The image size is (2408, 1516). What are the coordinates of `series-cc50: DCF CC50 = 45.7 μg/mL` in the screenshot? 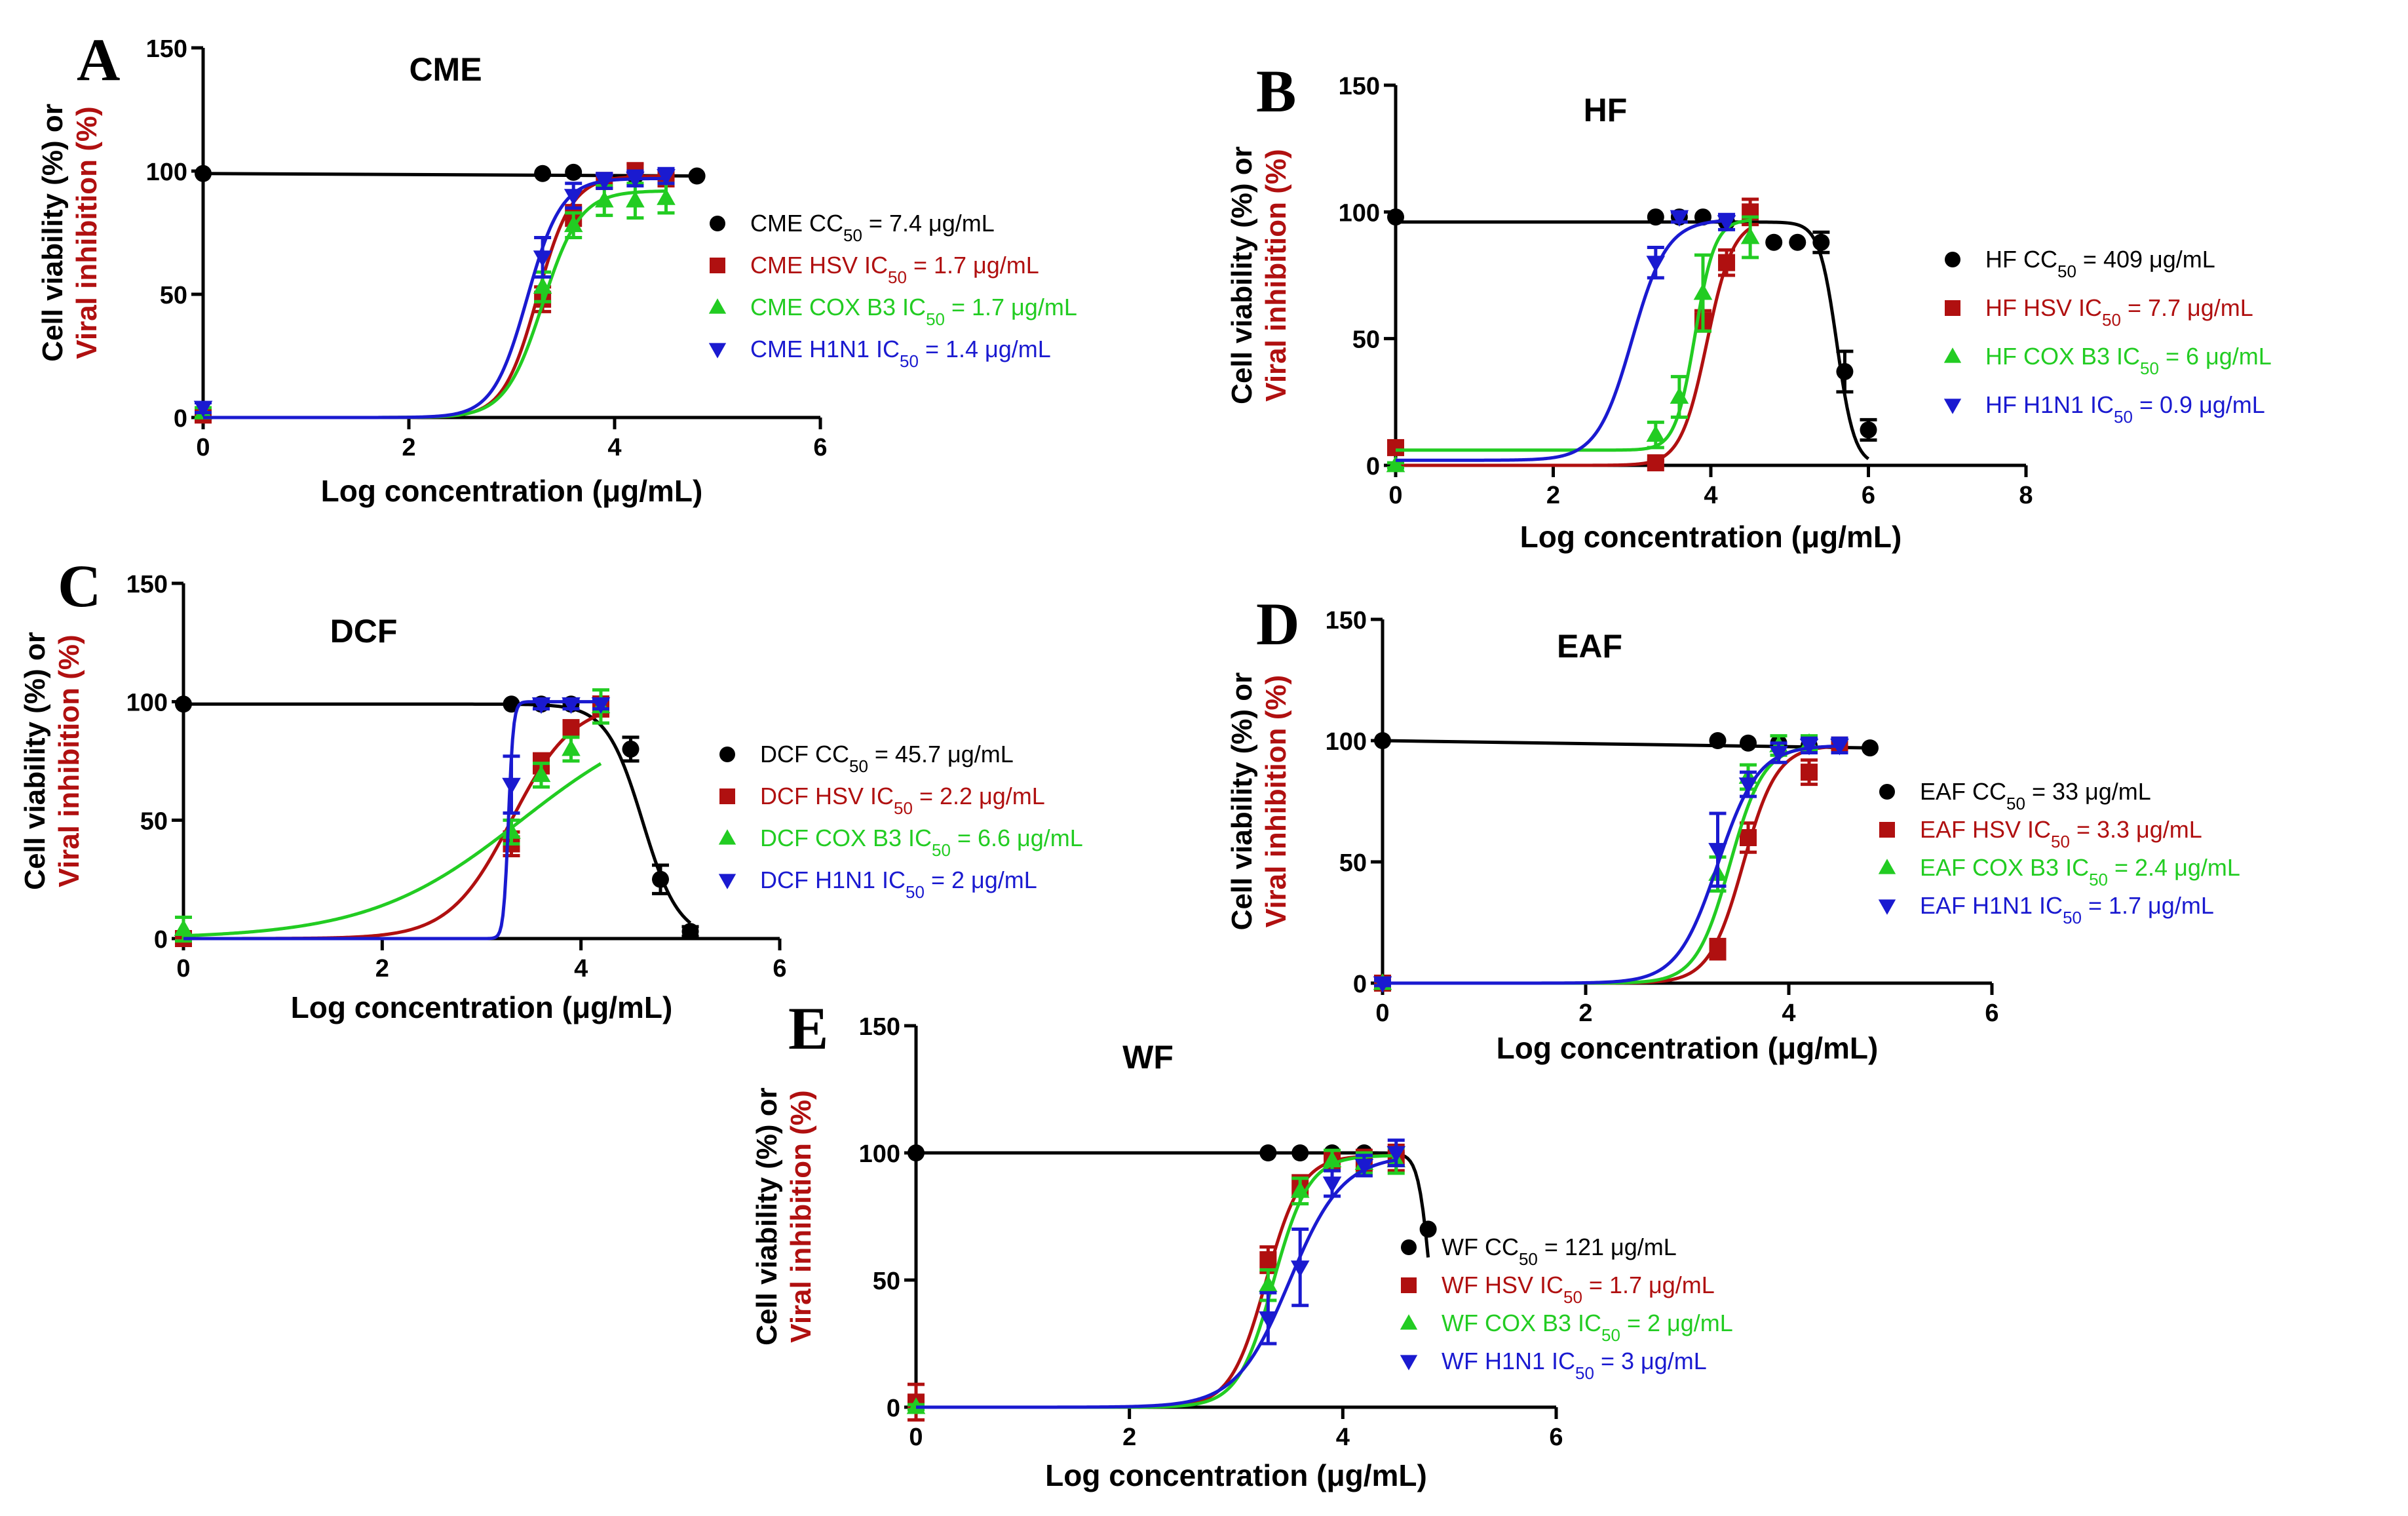 It's located at (594, 818).